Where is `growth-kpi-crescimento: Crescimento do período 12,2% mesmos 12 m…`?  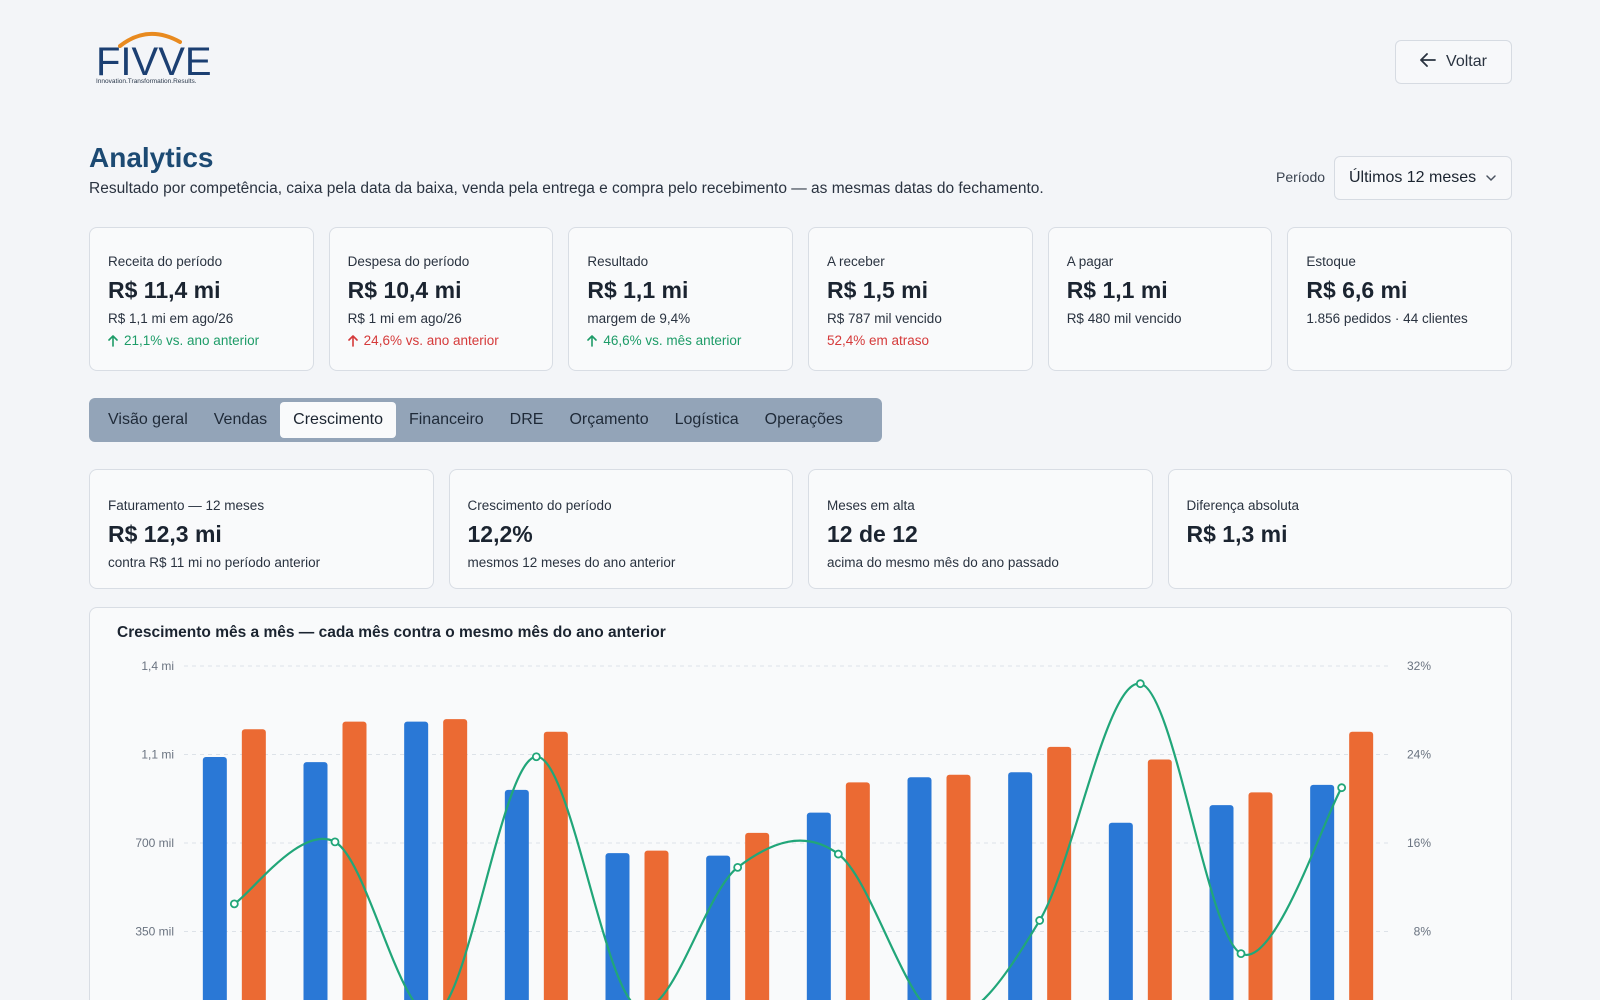
growth-kpi-crescimento: Crescimento do período 12,2% mesmos 12 m… is located at coordinates (620, 529).